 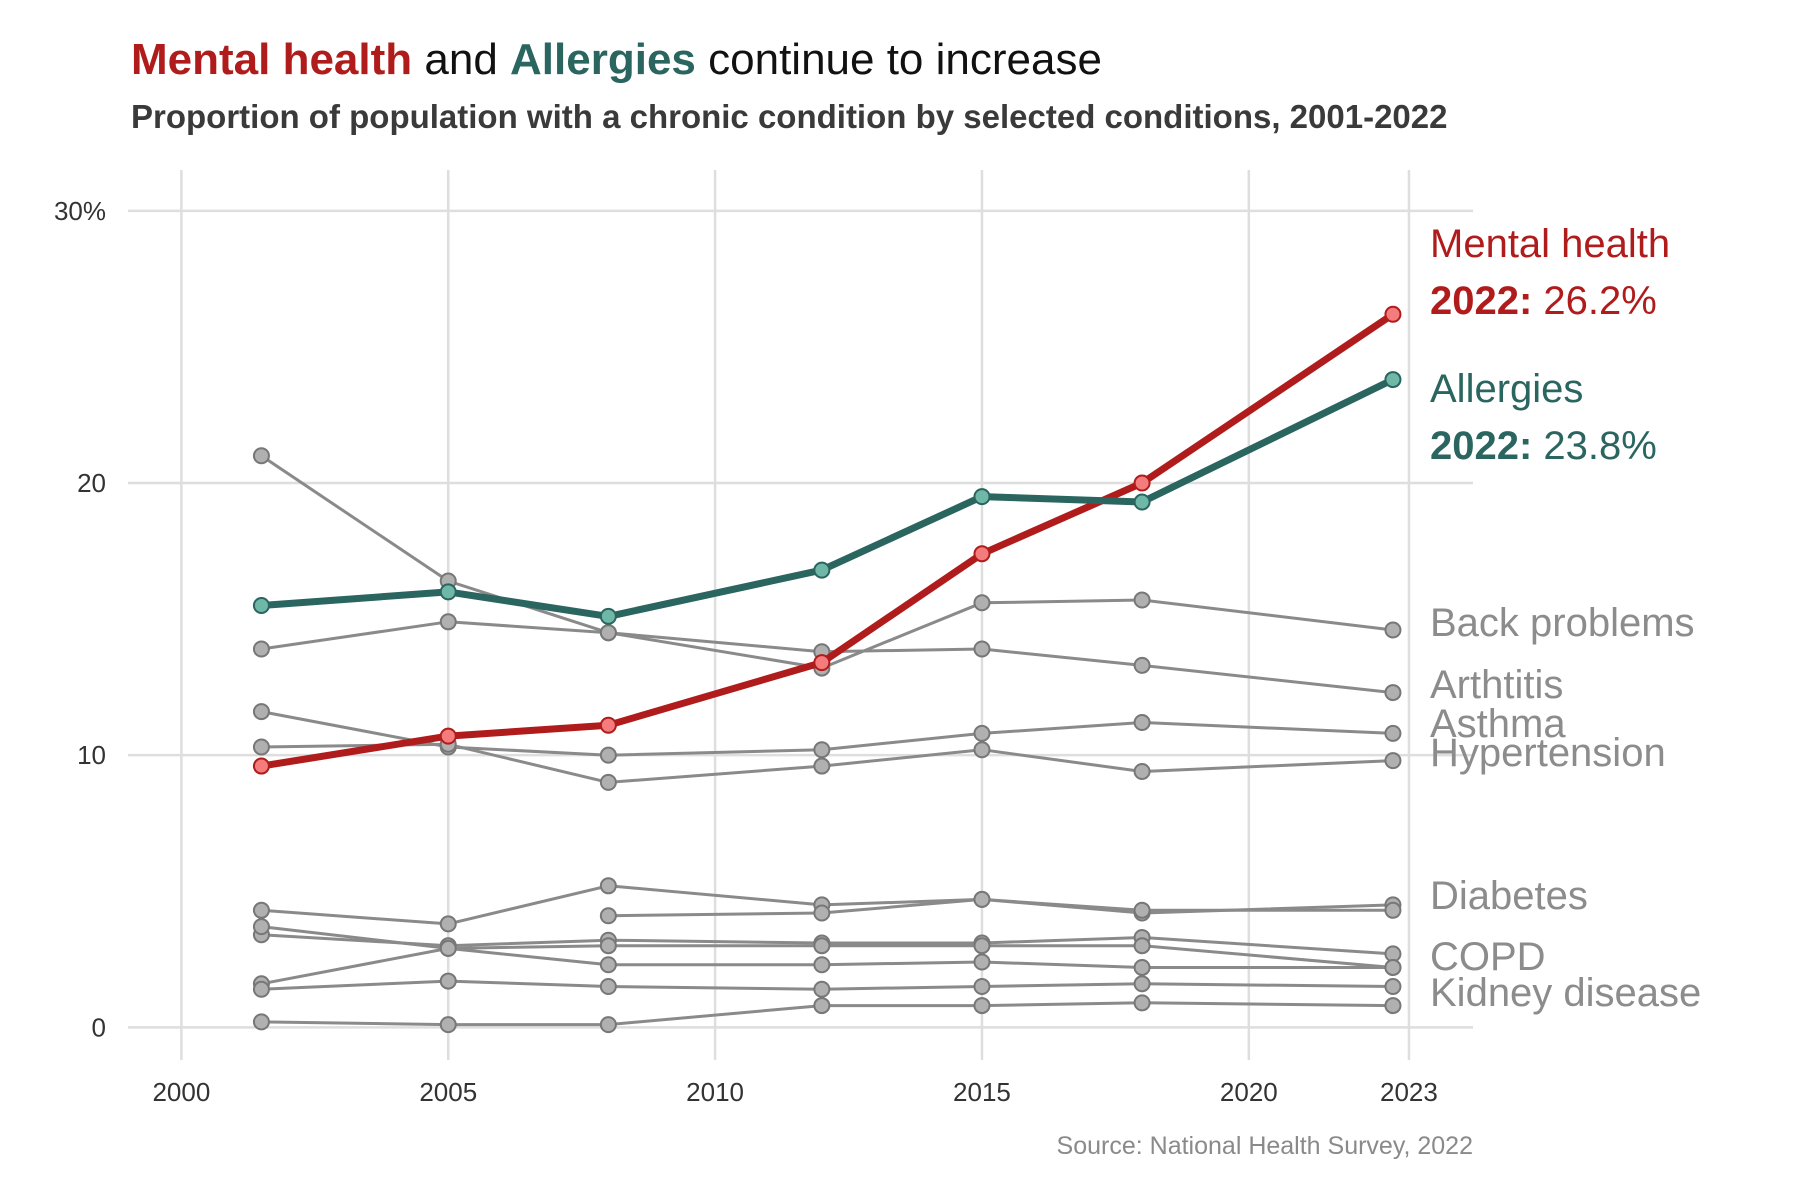 What do you see at coordinates (181, 1092) in the screenshot?
I see `x-tick-label: 2000` at bounding box center [181, 1092].